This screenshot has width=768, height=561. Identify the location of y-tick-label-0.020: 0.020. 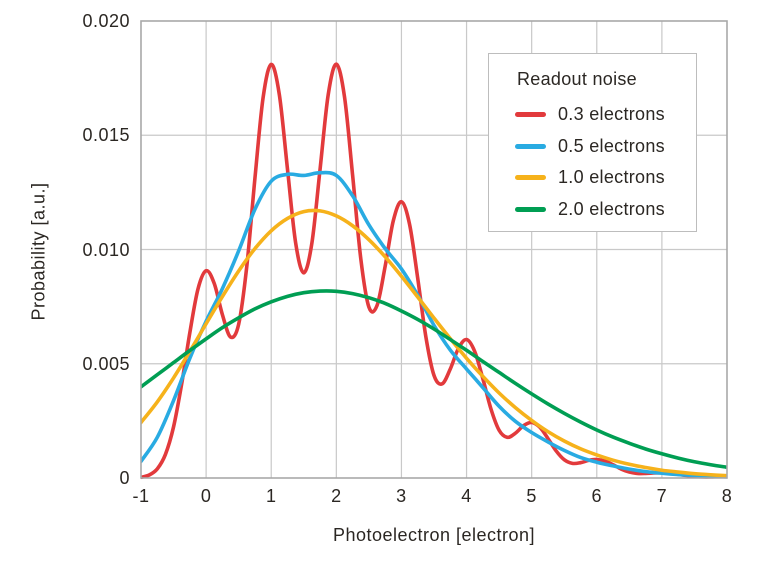
(106, 21).